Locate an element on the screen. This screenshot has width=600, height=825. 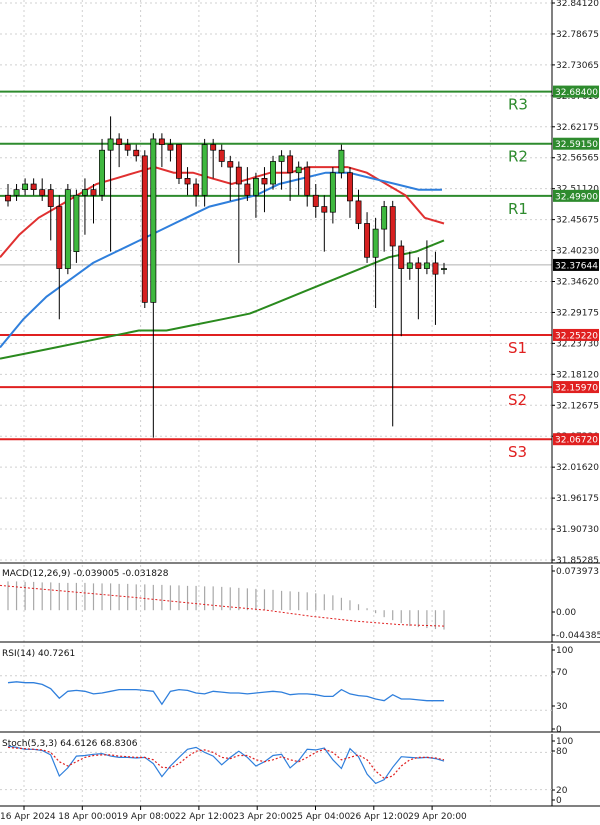
stoch-label: Stoch(5,3,3) 64.6126 68.8306 is located at coordinates (70, 744).